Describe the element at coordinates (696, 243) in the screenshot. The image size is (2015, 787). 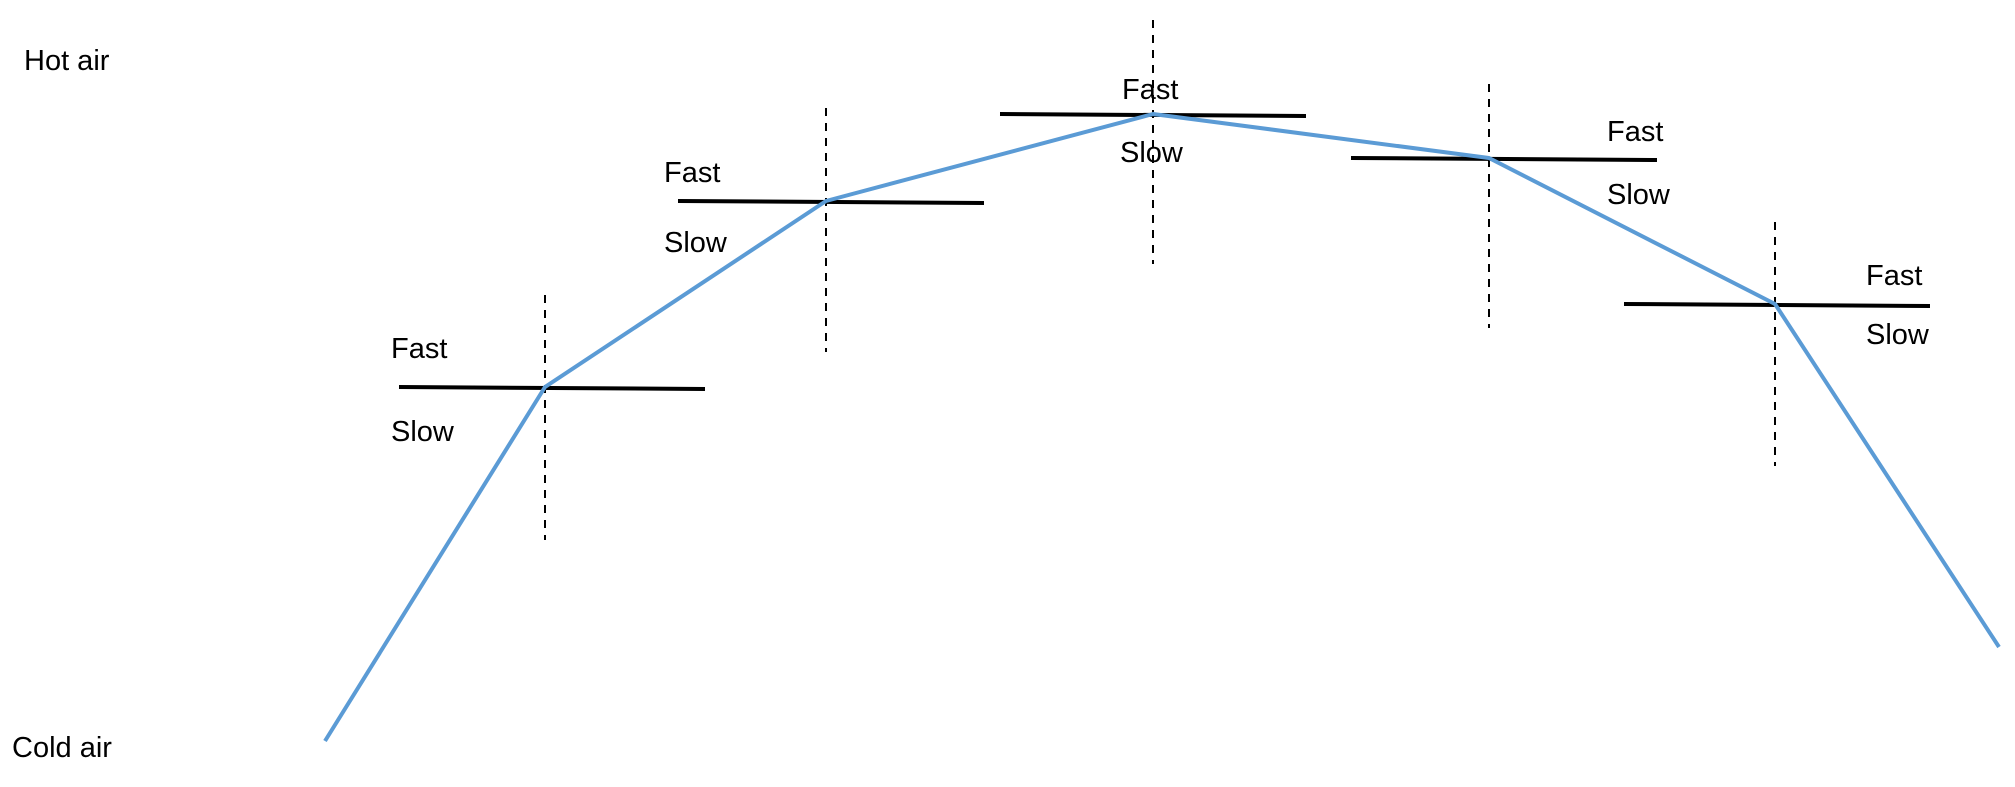
I see `slow-label-2: Slow` at that location.